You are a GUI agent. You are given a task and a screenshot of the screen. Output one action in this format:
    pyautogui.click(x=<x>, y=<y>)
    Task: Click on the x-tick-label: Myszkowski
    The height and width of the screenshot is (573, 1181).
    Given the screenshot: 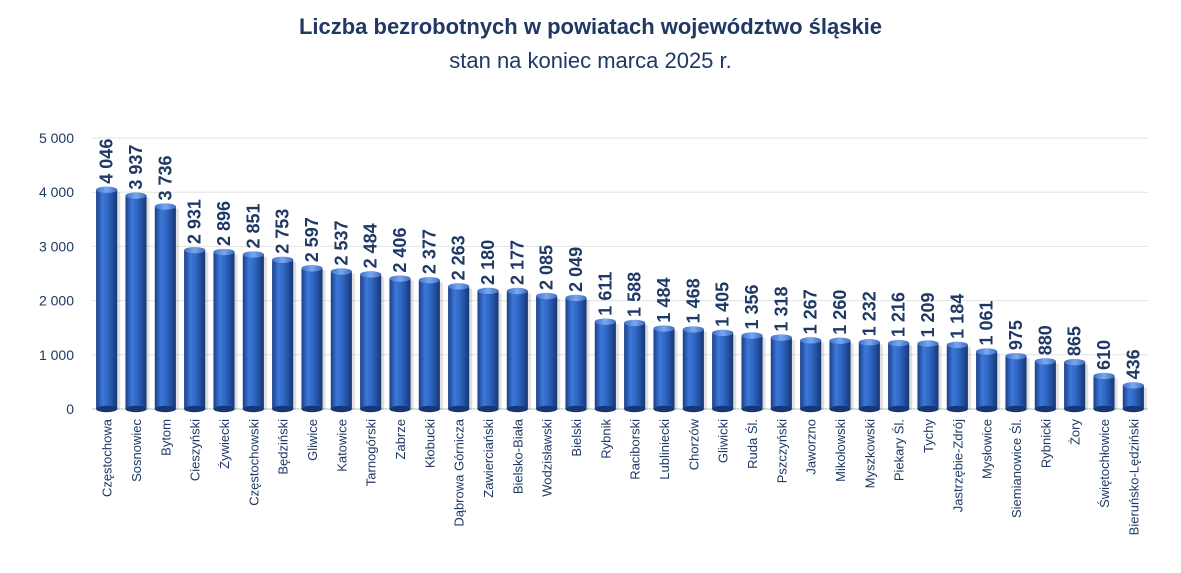 What is the action you would take?
    pyautogui.click(x=869, y=453)
    